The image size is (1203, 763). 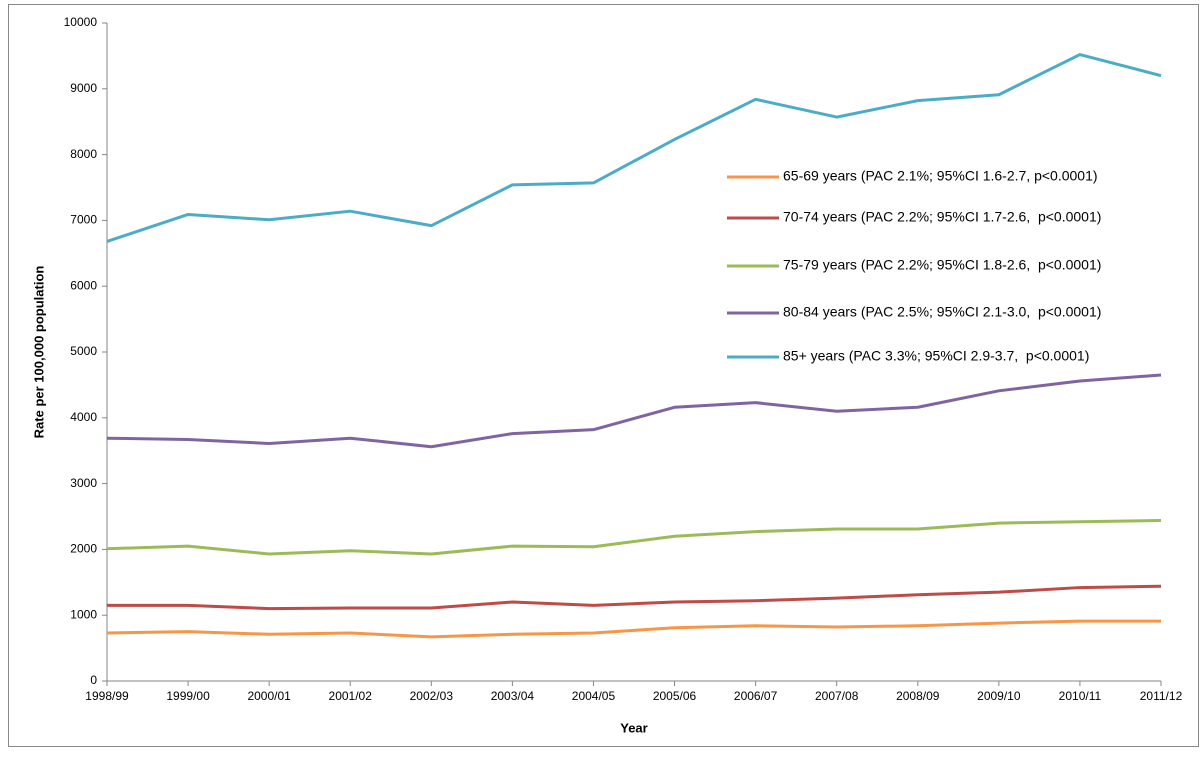 I want to click on y-tick-label: 0, so click(x=93, y=680).